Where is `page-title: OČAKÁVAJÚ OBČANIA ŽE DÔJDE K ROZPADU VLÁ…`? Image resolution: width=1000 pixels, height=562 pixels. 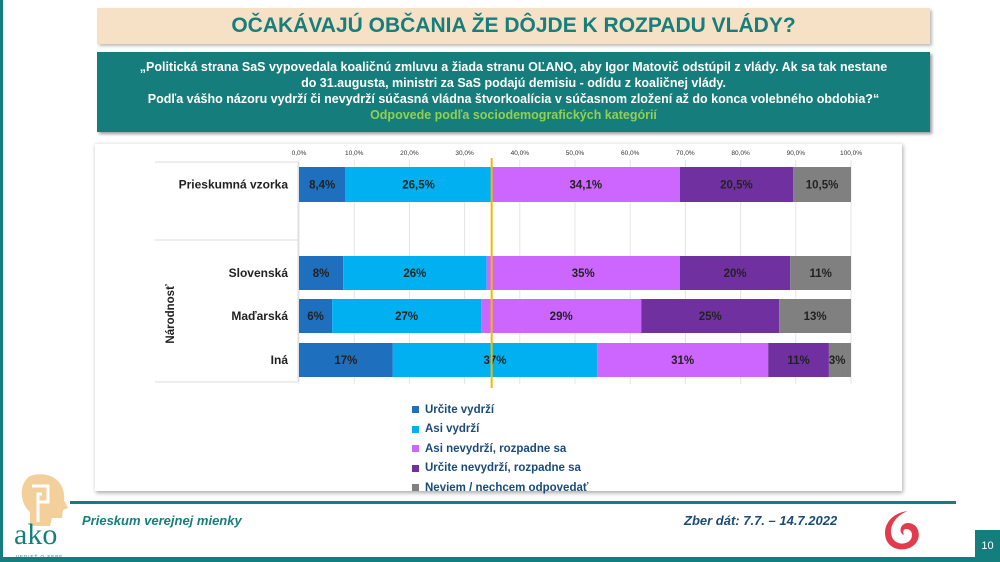
page-title: OČAKÁVAJÚ OBČANIA ŽE DÔJDE K ROZPADU VLÁ… is located at coordinates (513, 26).